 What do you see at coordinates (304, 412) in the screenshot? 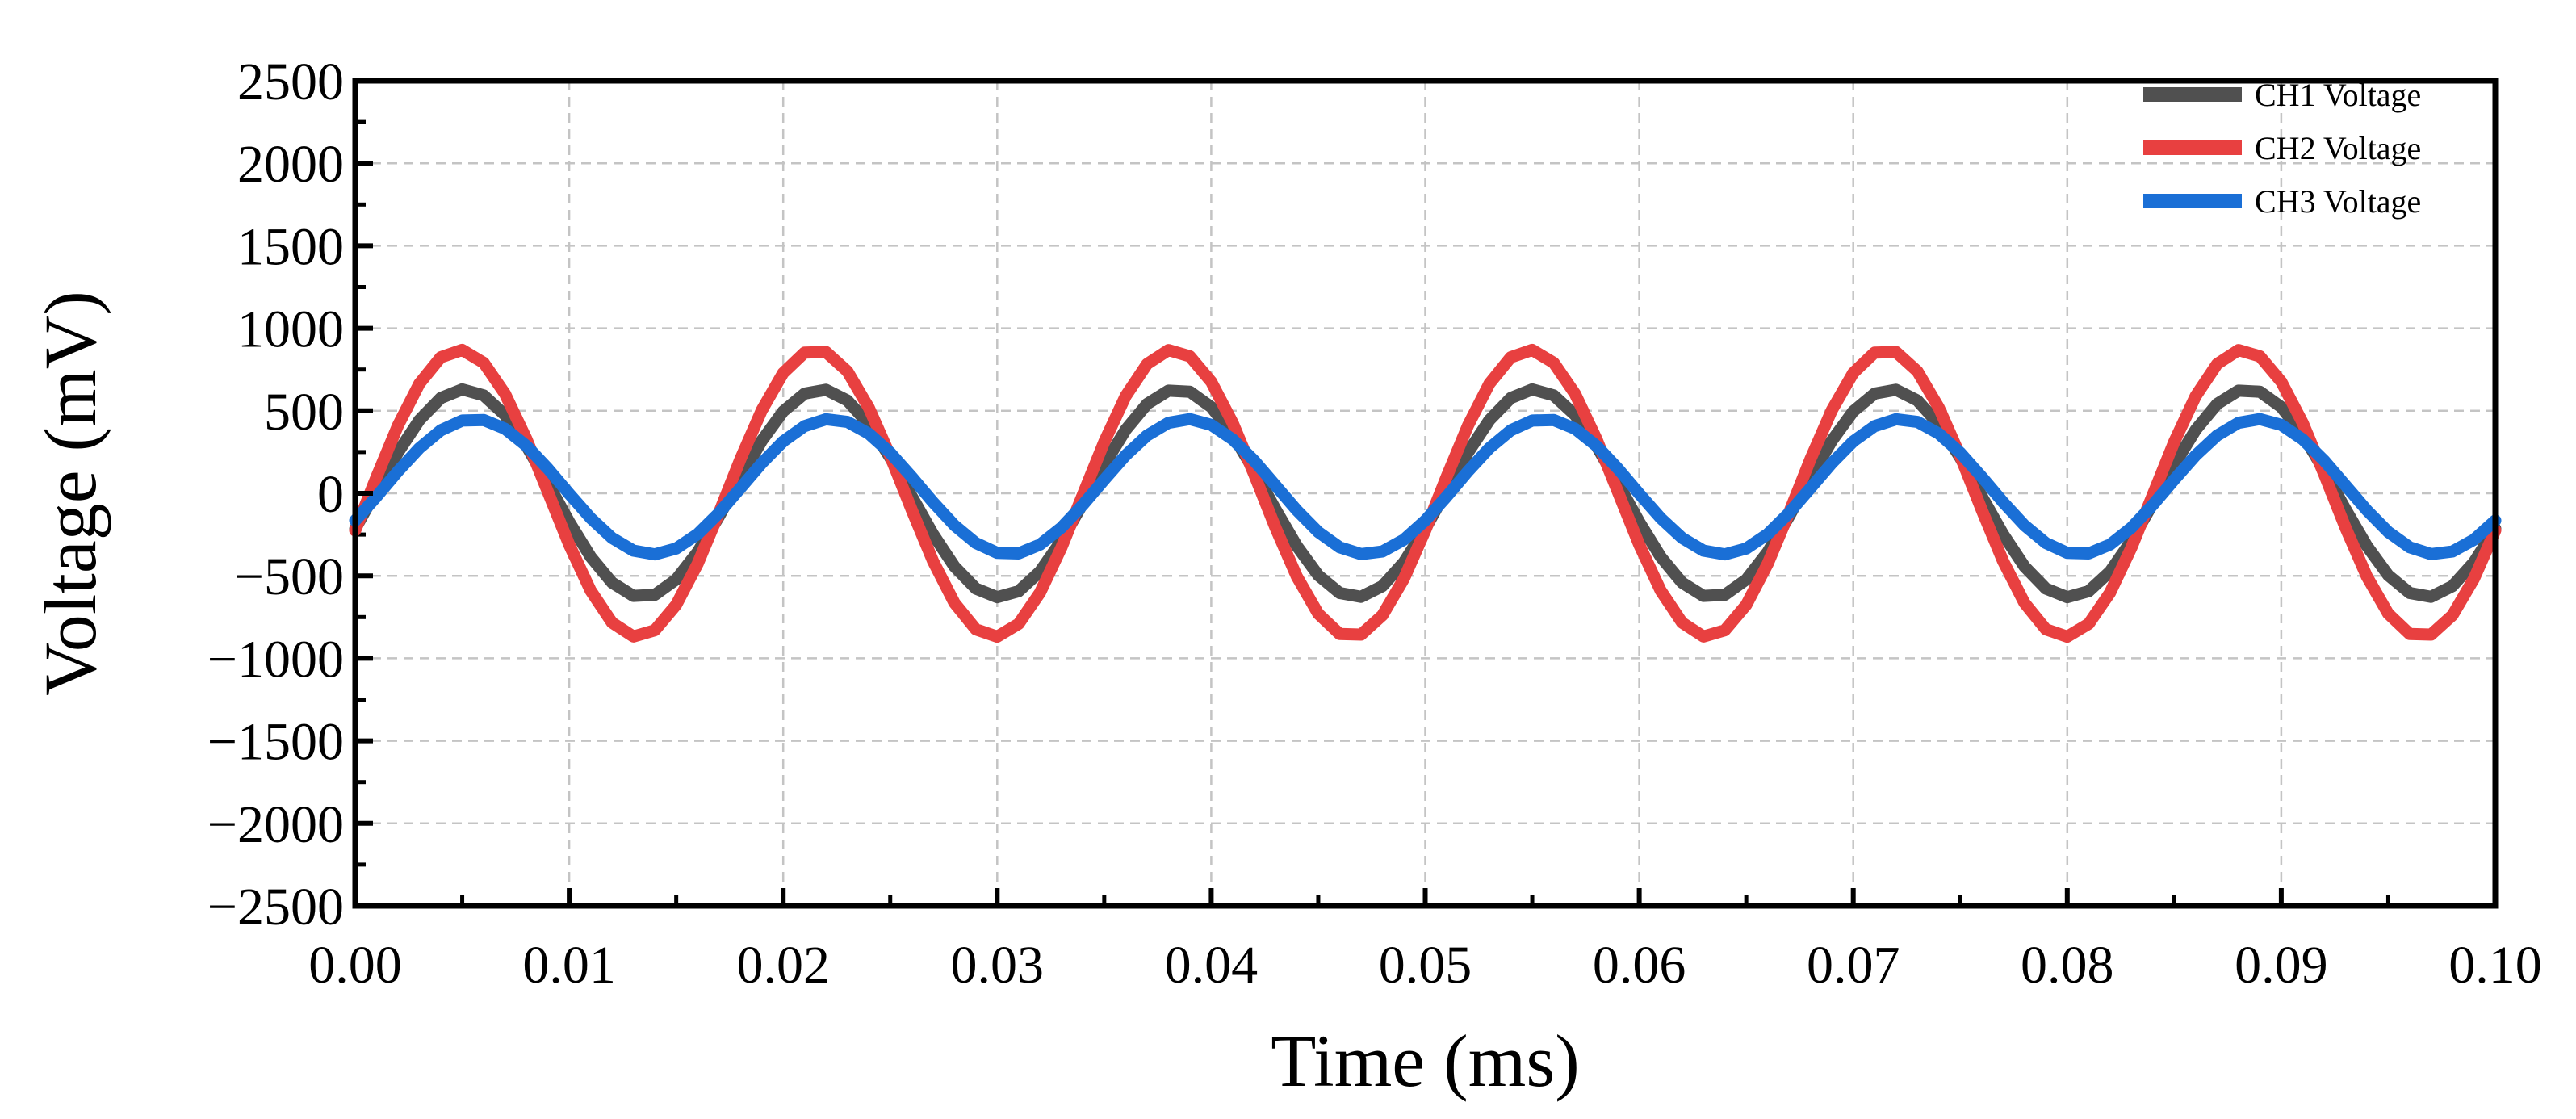
I see `y-tick-label: 500` at bounding box center [304, 412].